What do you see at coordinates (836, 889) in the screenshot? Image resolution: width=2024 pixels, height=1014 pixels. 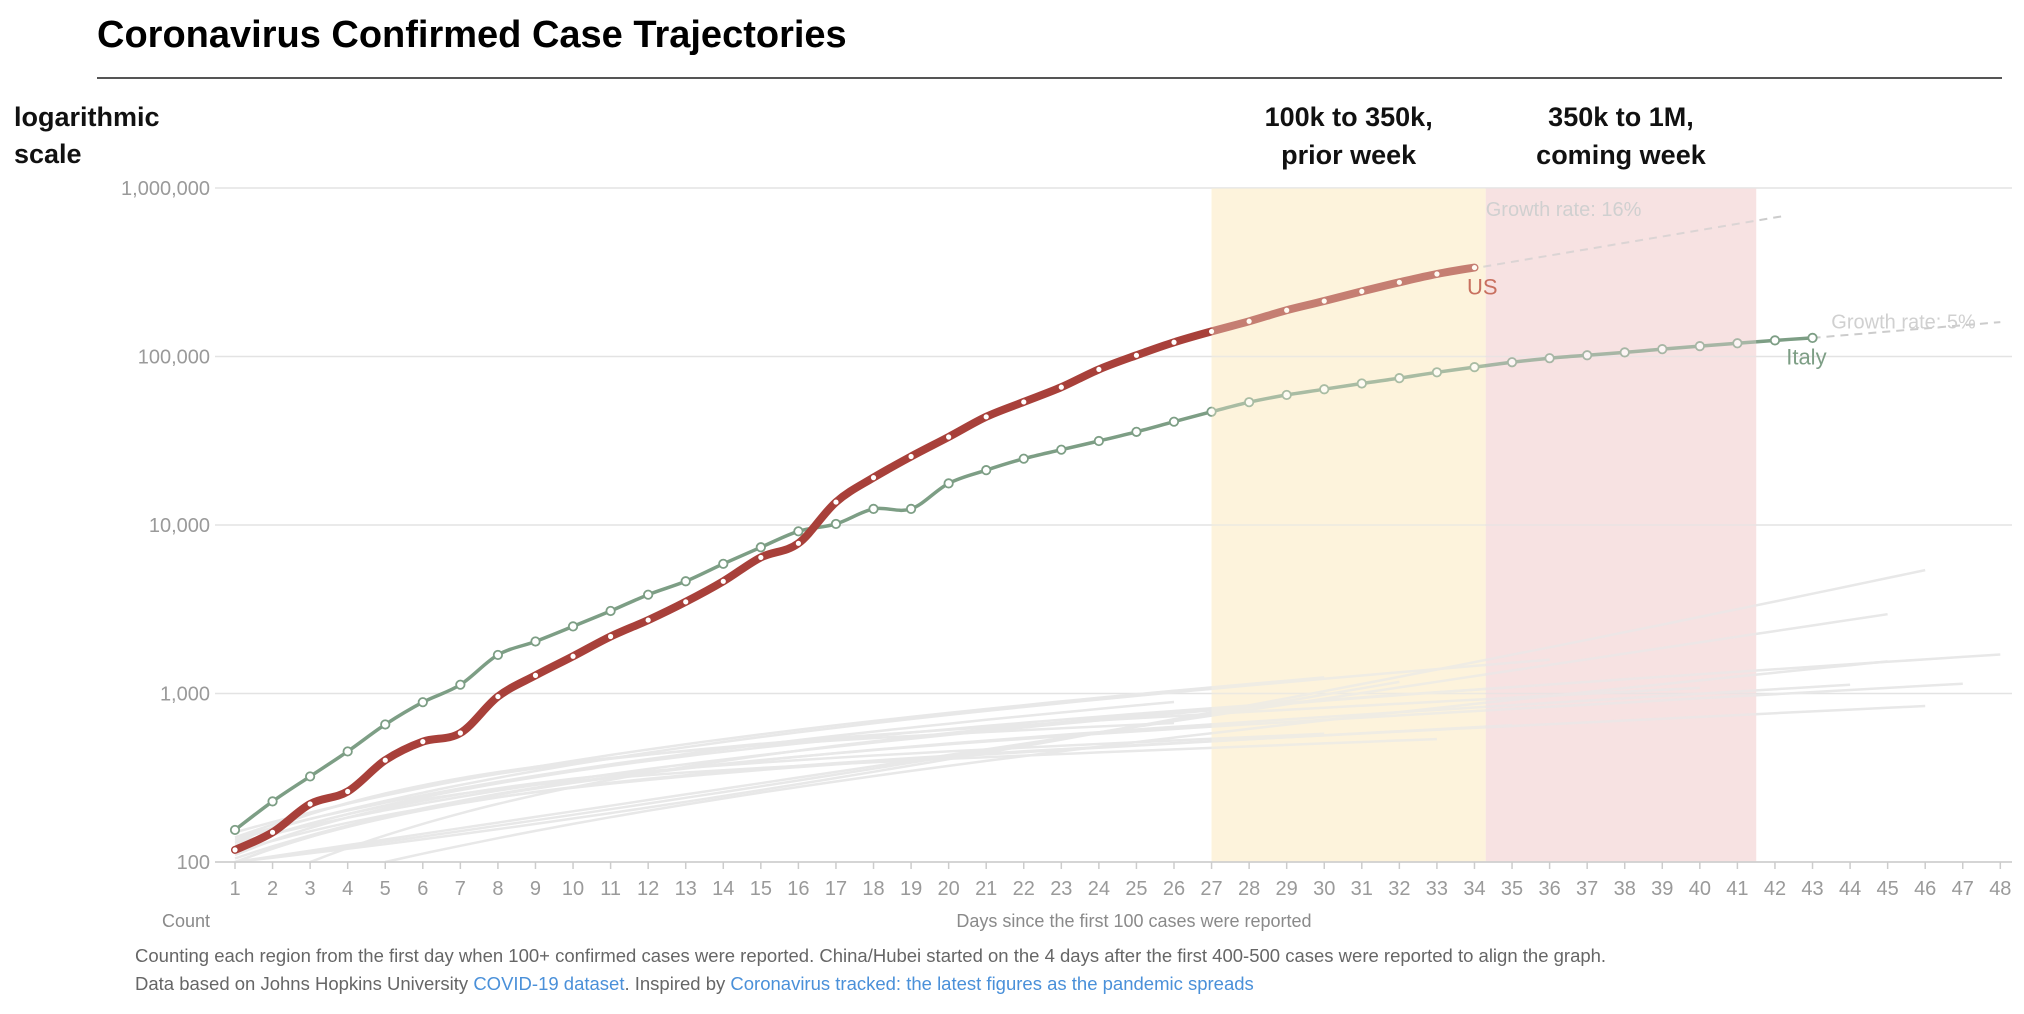 I see `x-tick-label-17: 17` at bounding box center [836, 889].